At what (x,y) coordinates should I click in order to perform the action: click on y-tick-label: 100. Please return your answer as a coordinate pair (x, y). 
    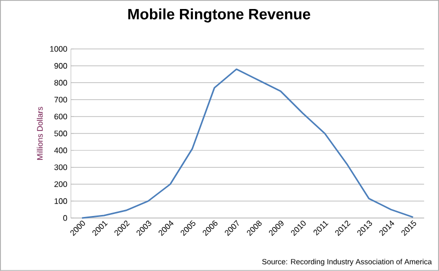
    Looking at the image, I should click on (61, 201).